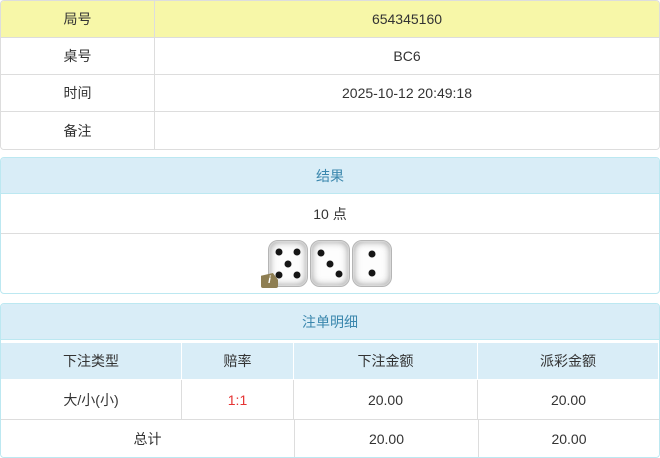 This screenshot has height=458, width=660. What do you see at coordinates (330, 19) in the screenshot?
I see `table-row-game-id: 局号 654345160` at bounding box center [330, 19].